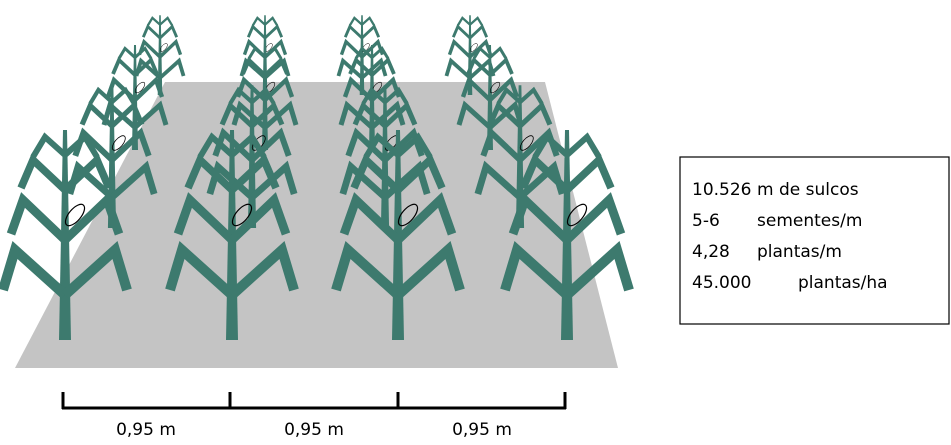 This screenshot has width=951, height=445. What do you see at coordinates (711, 252) in the screenshot?
I see `box-value: 4,28` at bounding box center [711, 252].